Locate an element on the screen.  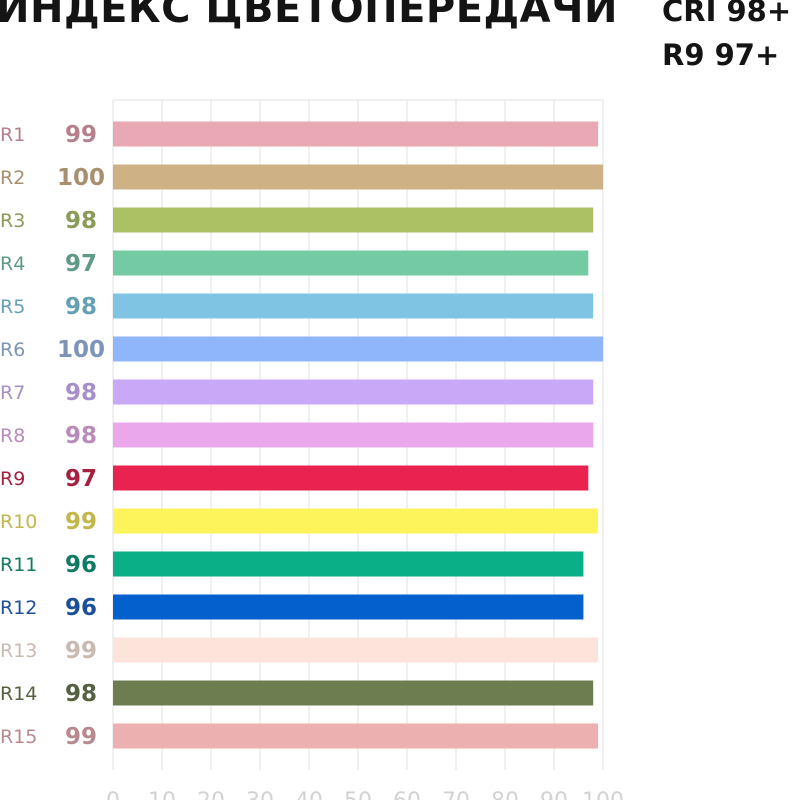
x-tick-label: 40 is located at coordinates (309, 794).